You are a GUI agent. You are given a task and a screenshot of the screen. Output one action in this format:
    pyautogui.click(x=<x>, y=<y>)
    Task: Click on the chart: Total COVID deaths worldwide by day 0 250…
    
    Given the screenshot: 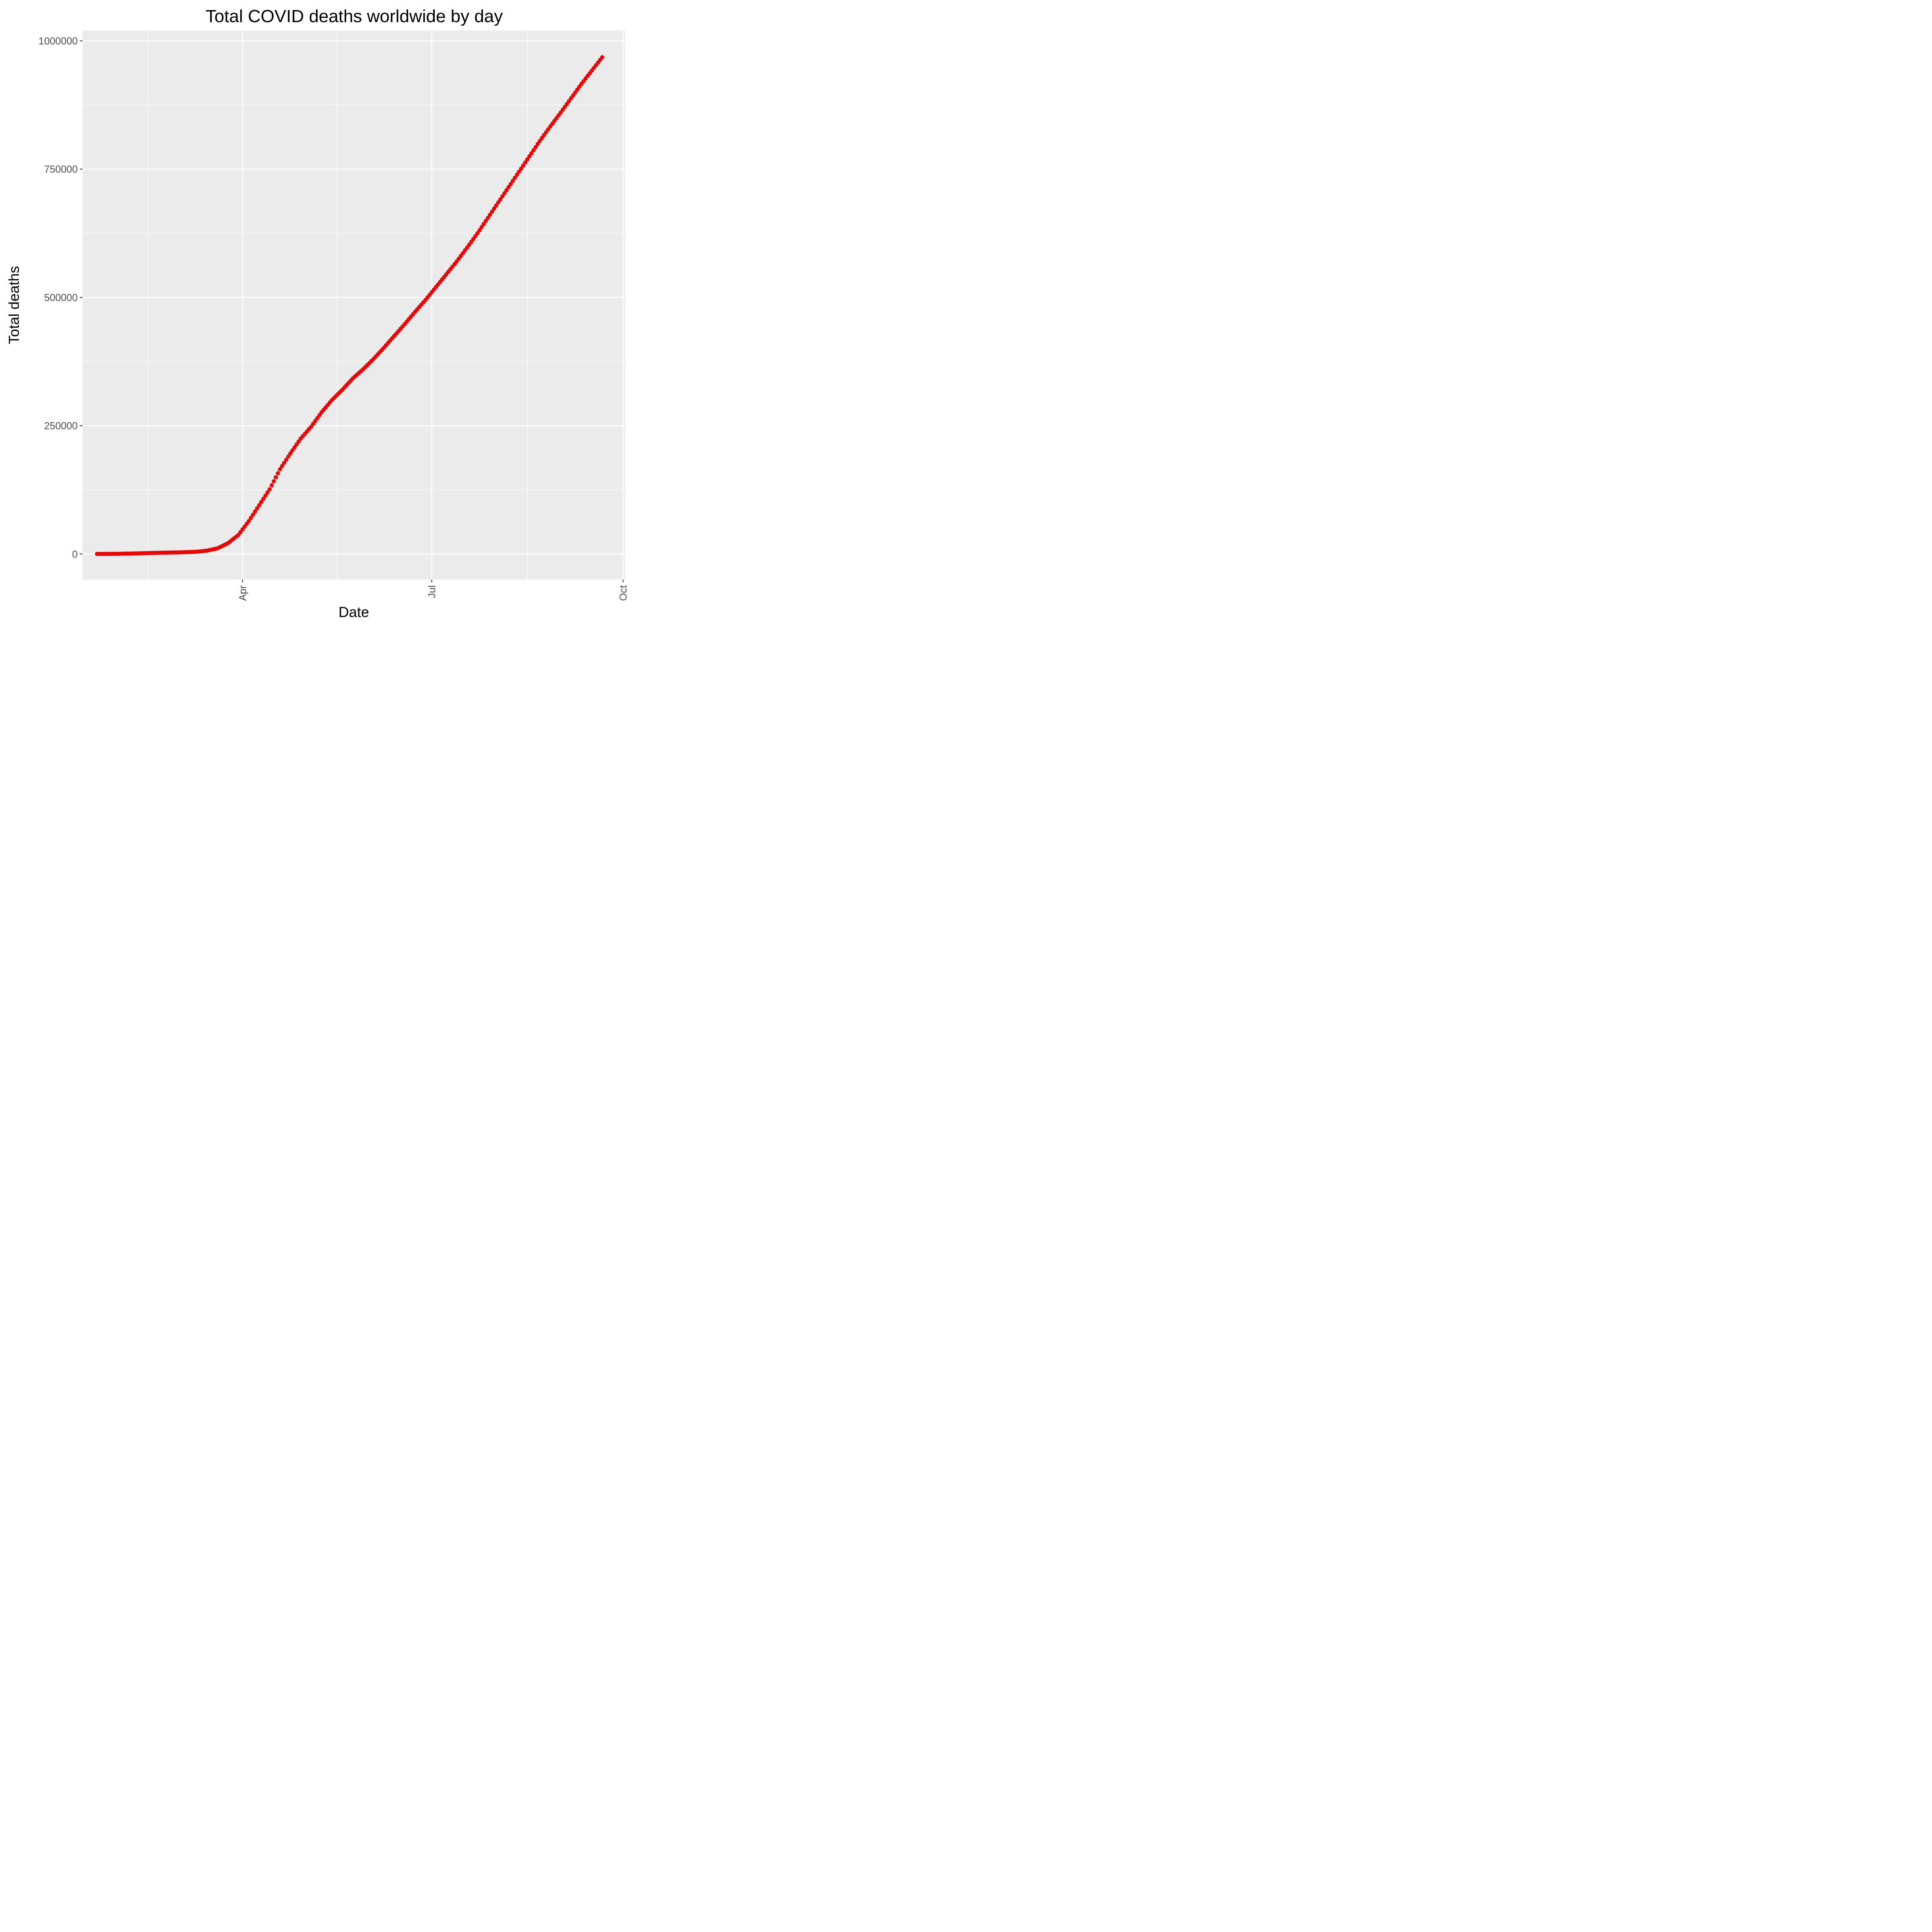 What is the action you would take?
    pyautogui.click(x=317, y=313)
    